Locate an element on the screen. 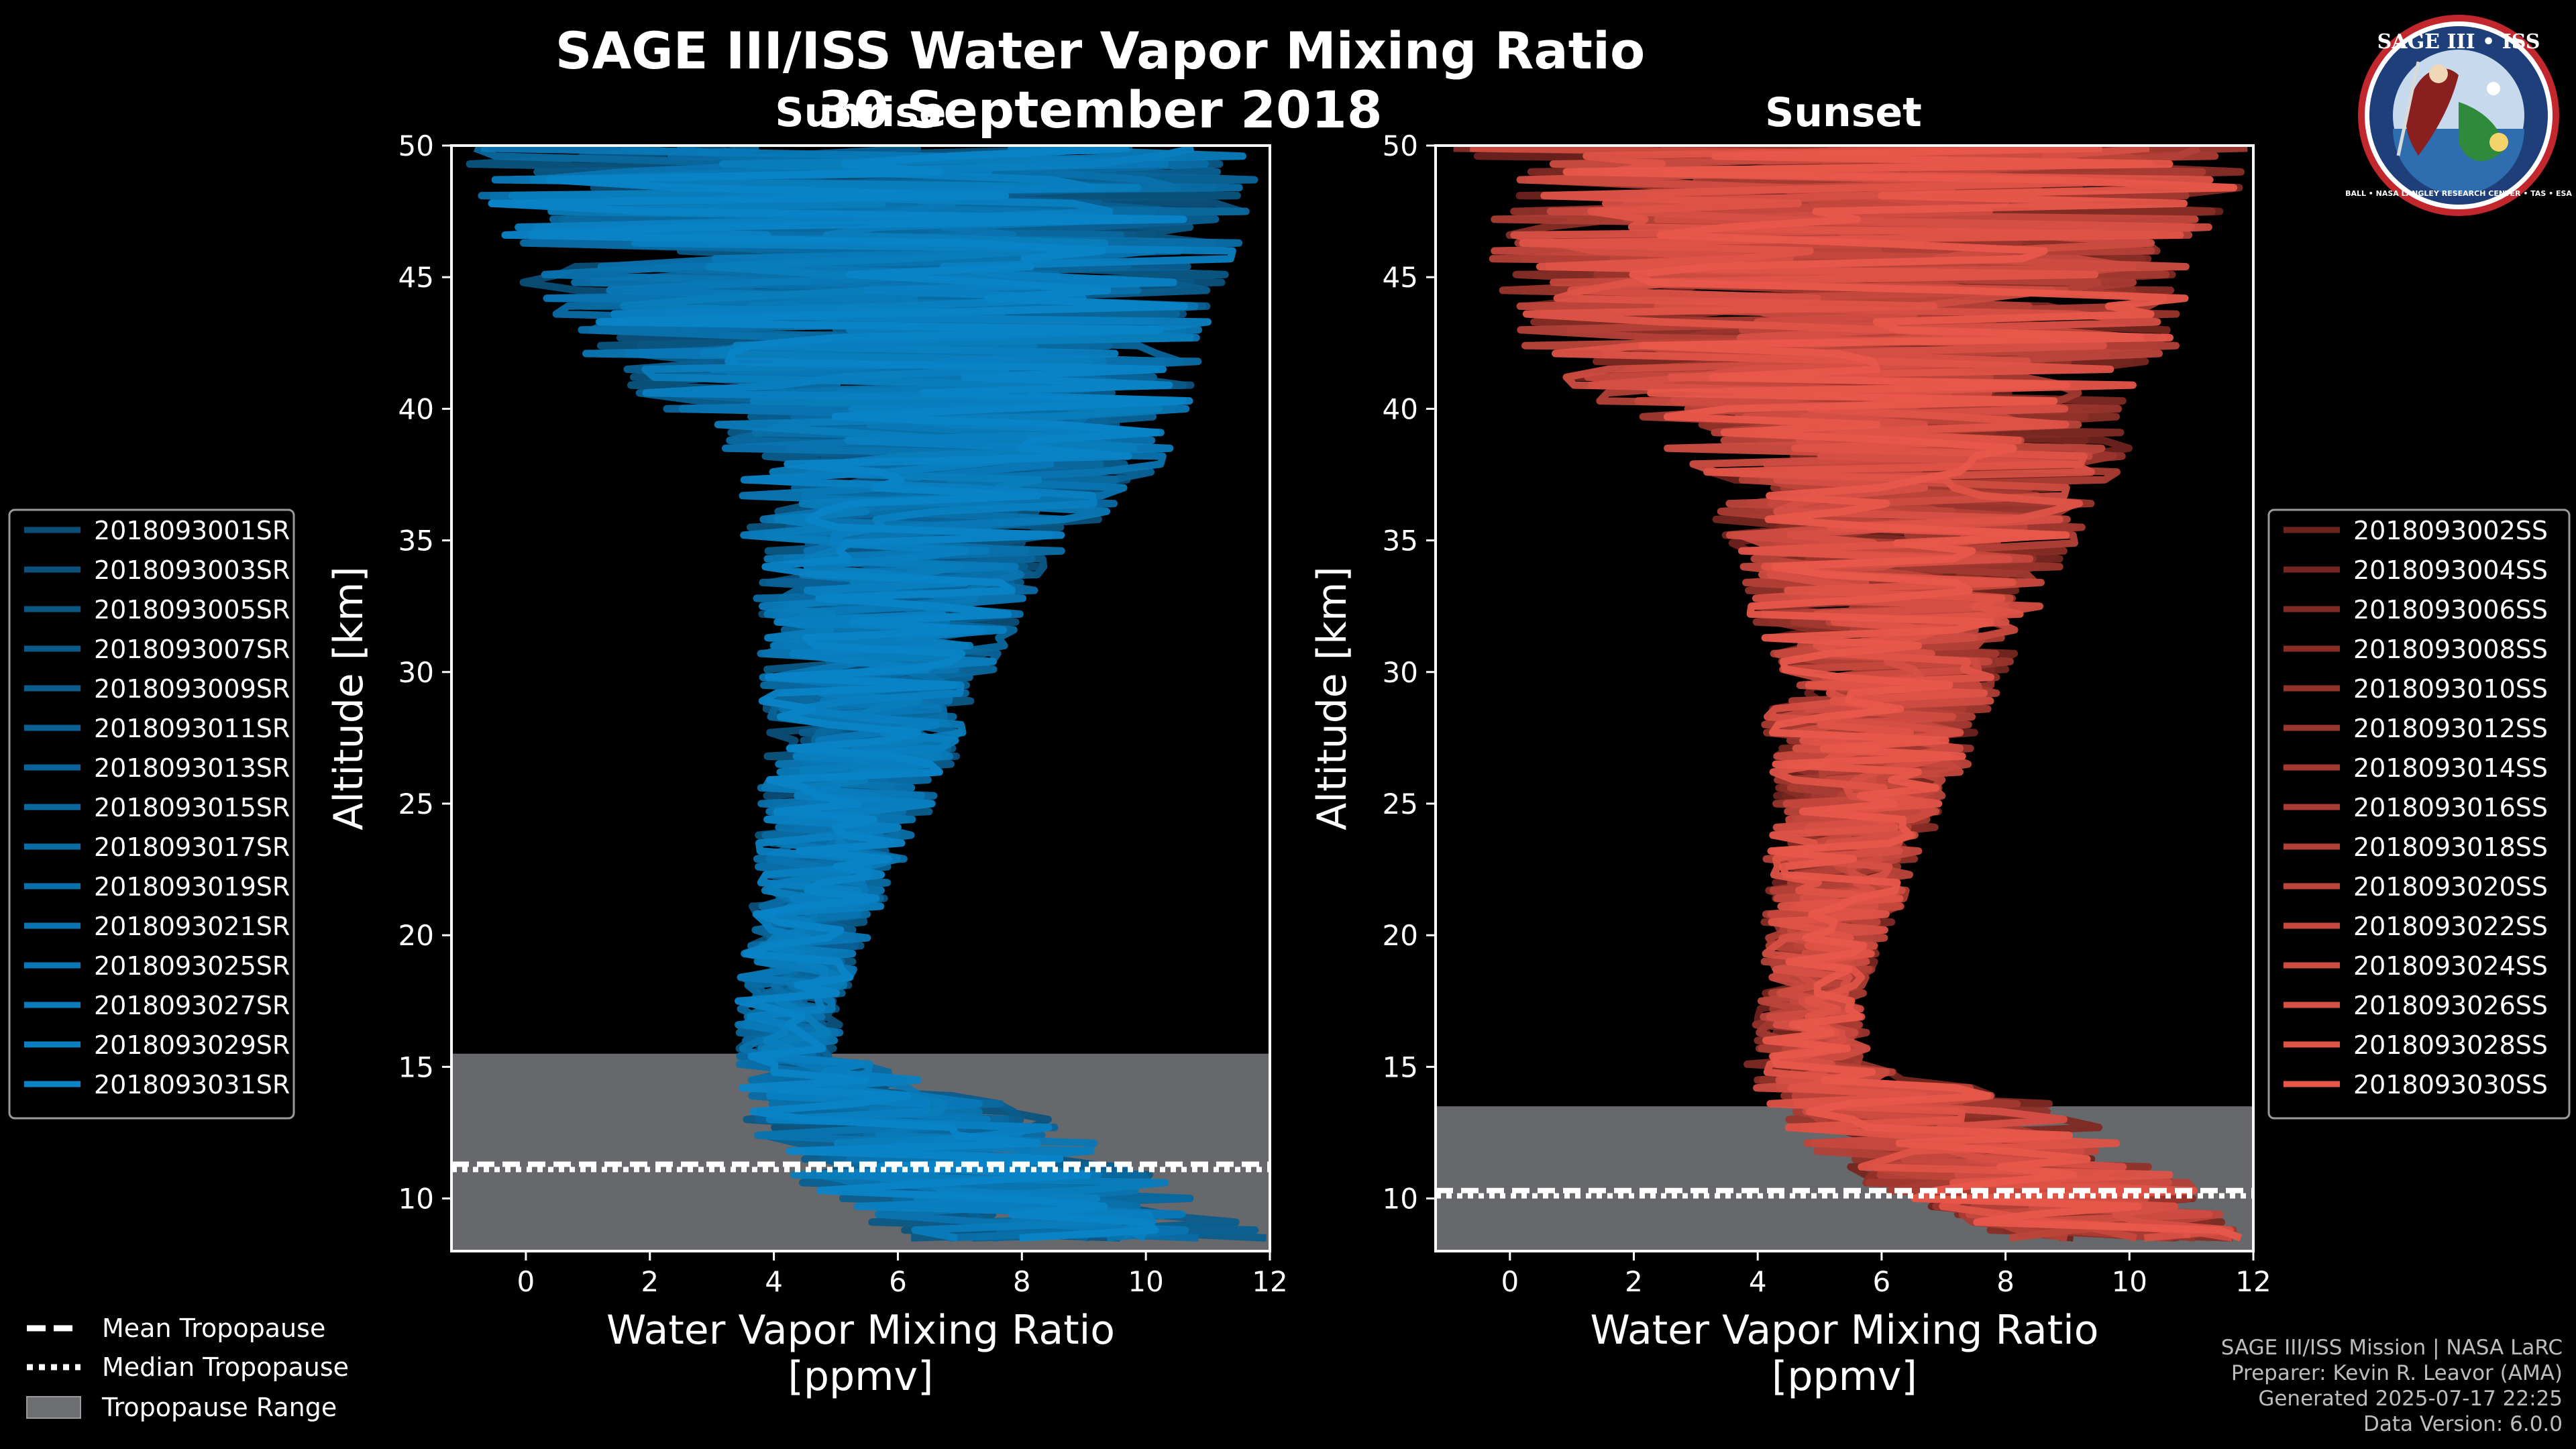 This screenshot has width=2576, height=1449. logo-title: SAGE III • ISS is located at coordinates (2458, 42).